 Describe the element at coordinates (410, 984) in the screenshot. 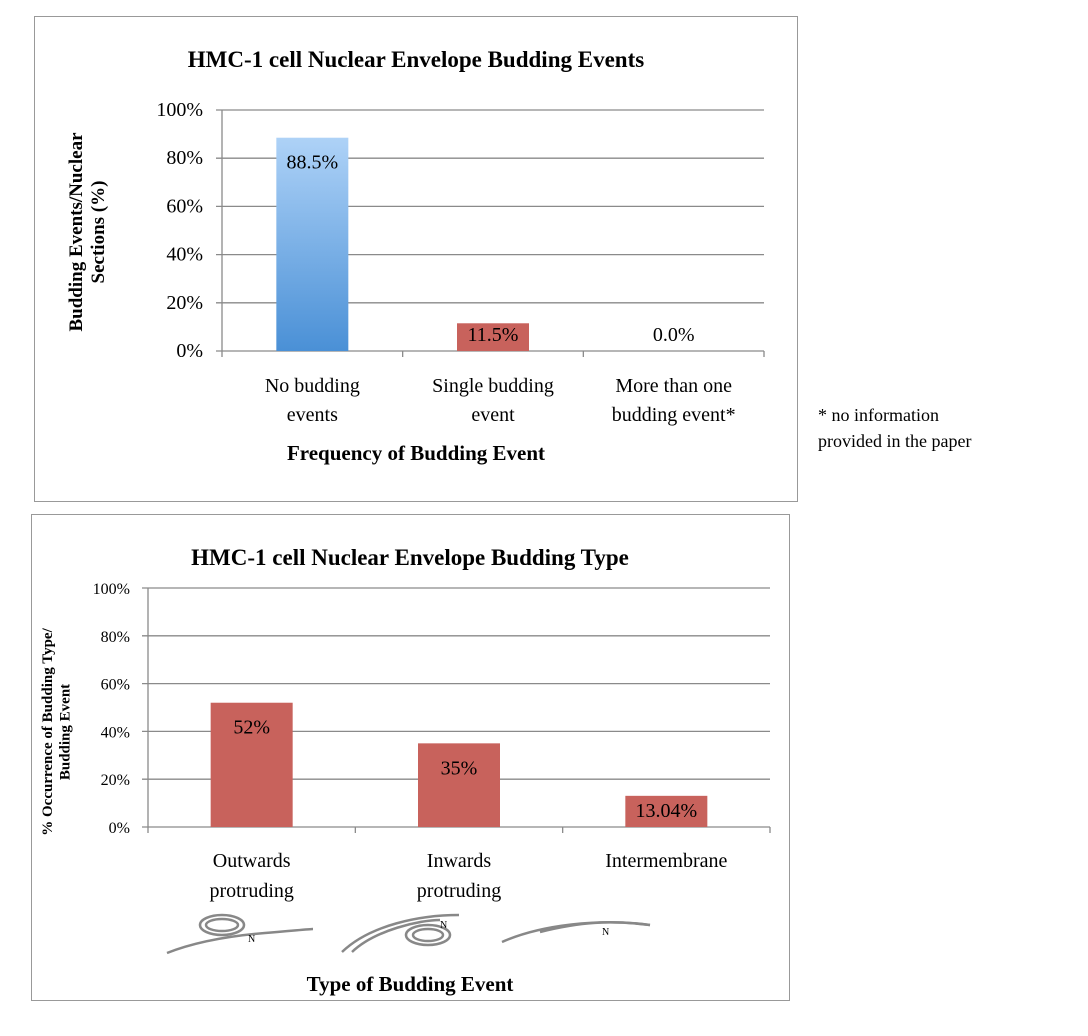

I see `x-axis-title: Type of Budding Event` at that location.